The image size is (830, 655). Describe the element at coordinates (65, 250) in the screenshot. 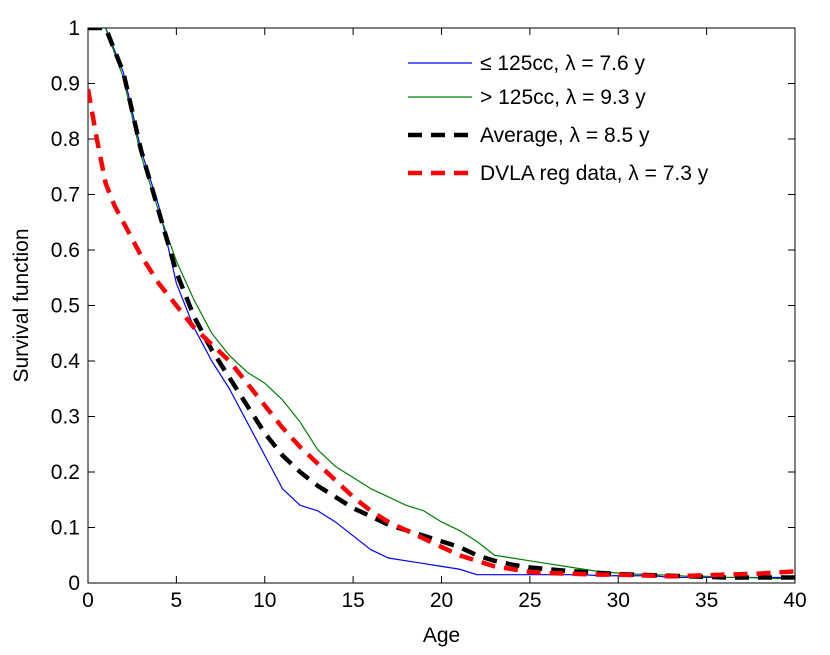

I see `y-tick-label: 0.6` at that location.